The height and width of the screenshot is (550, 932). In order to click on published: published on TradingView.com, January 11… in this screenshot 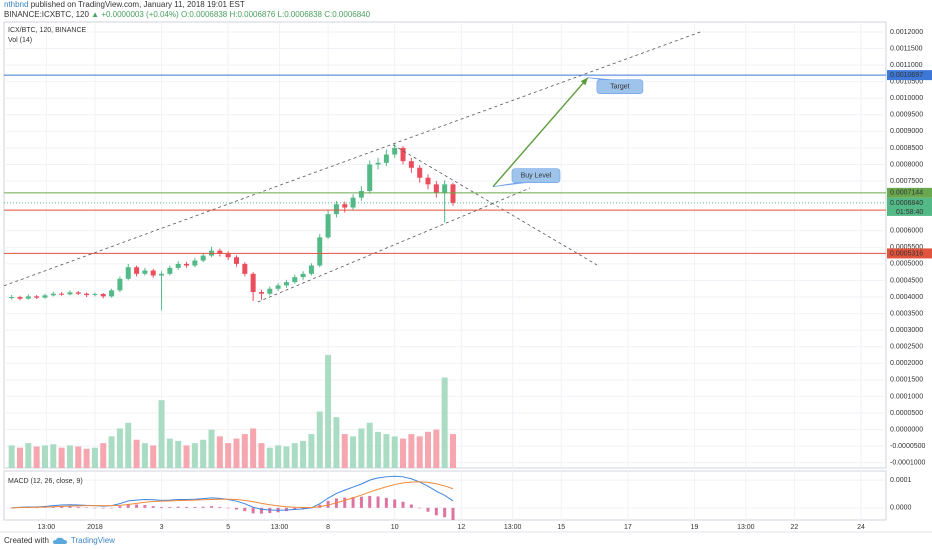, I will do `click(137, 4)`.